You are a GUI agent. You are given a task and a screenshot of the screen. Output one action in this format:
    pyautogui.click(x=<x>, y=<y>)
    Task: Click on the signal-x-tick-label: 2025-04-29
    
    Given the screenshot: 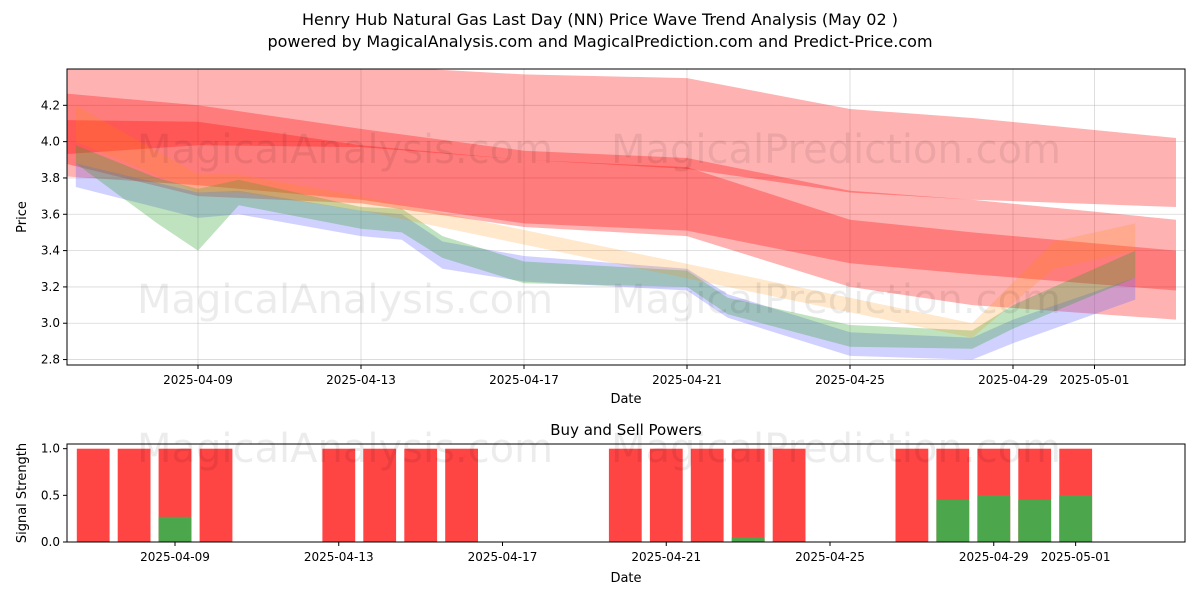 What is the action you would take?
    pyautogui.click(x=994, y=557)
    